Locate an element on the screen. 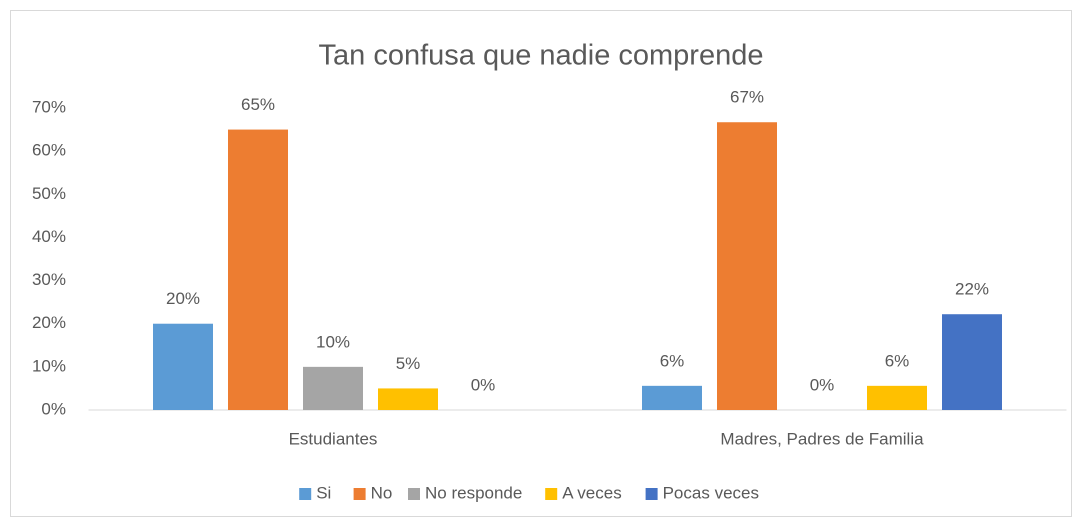 The height and width of the screenshot is (527, 1082). y-tick-label: 10% is located at coordinates (49, 365).